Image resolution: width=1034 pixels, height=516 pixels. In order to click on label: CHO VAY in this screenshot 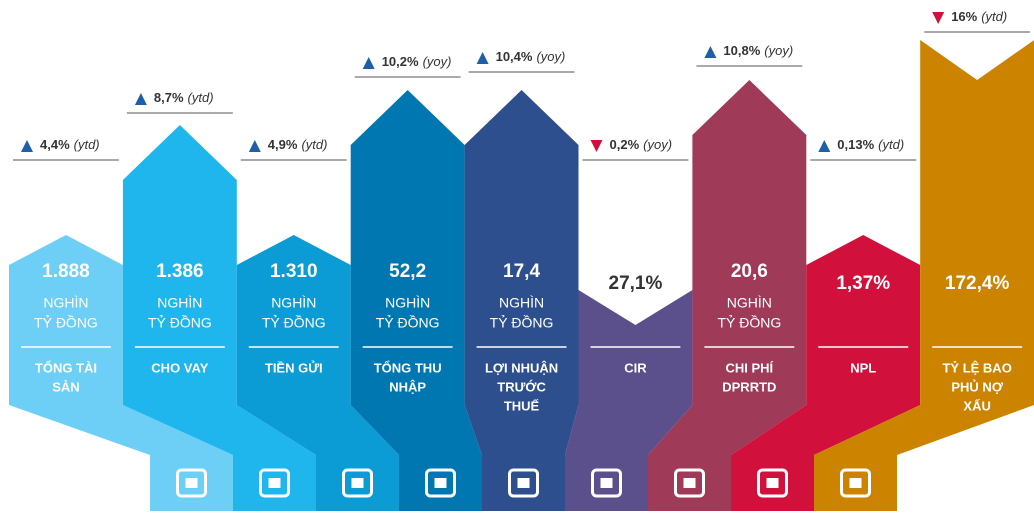, I will do `click(179, 367)`.